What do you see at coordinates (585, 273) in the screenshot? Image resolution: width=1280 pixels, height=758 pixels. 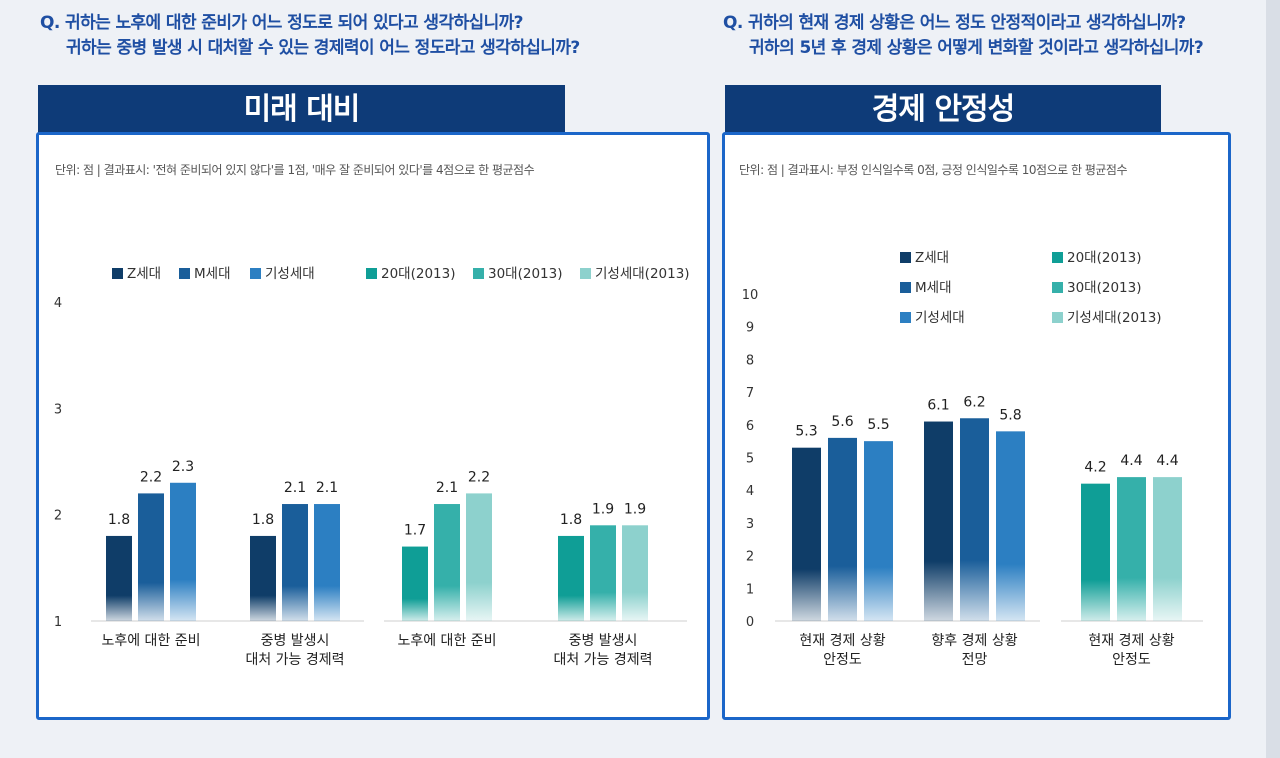 I see `legend-gi-2013-swatch` at bounding box center [585, 273].